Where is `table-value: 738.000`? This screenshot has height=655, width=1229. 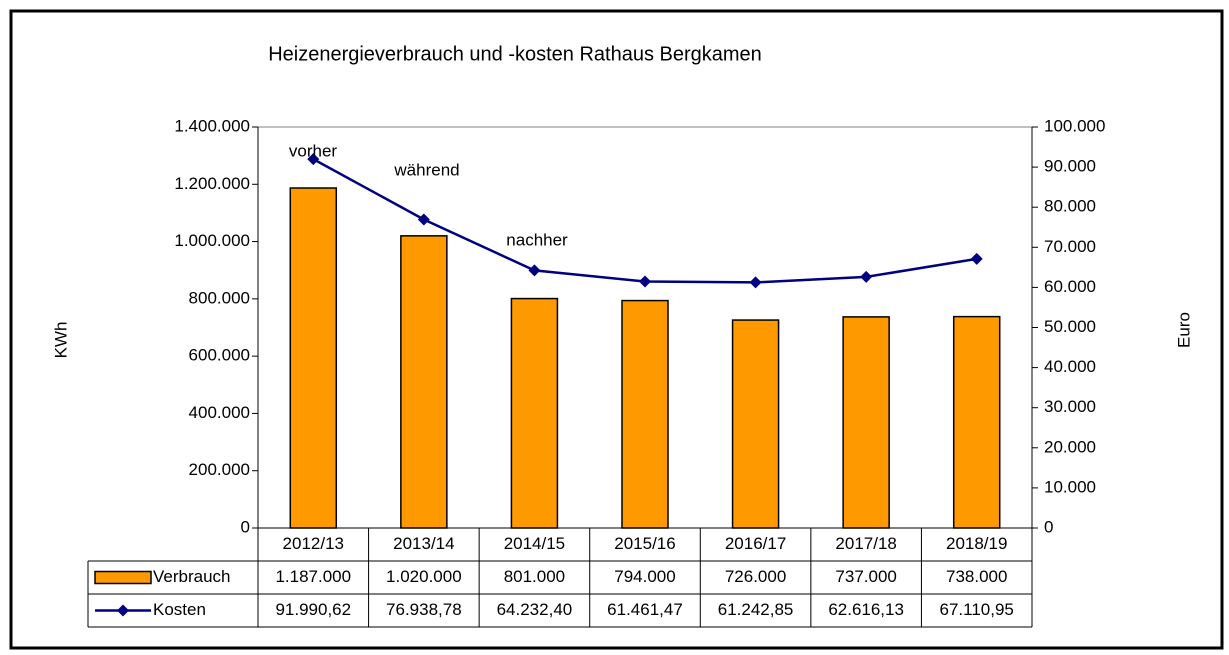 table-value: 738.000 is located at coordinates (976, 576).